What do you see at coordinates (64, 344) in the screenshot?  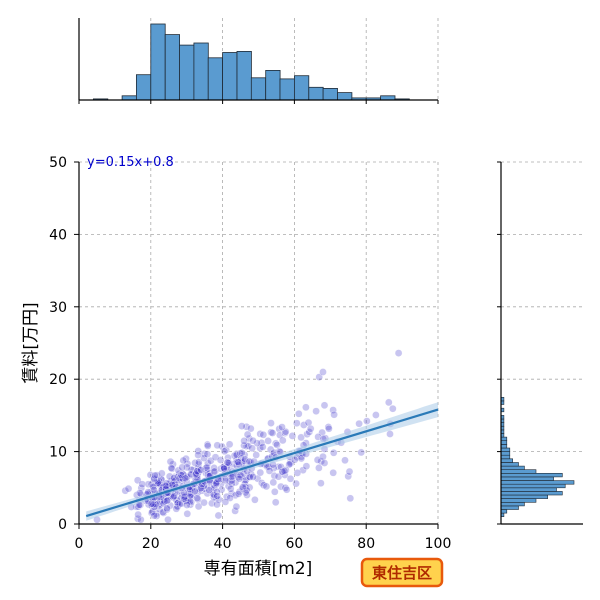 I see `y-axis-ticks: 0 10 20 30 40 50` at bounding box center [64, 344].